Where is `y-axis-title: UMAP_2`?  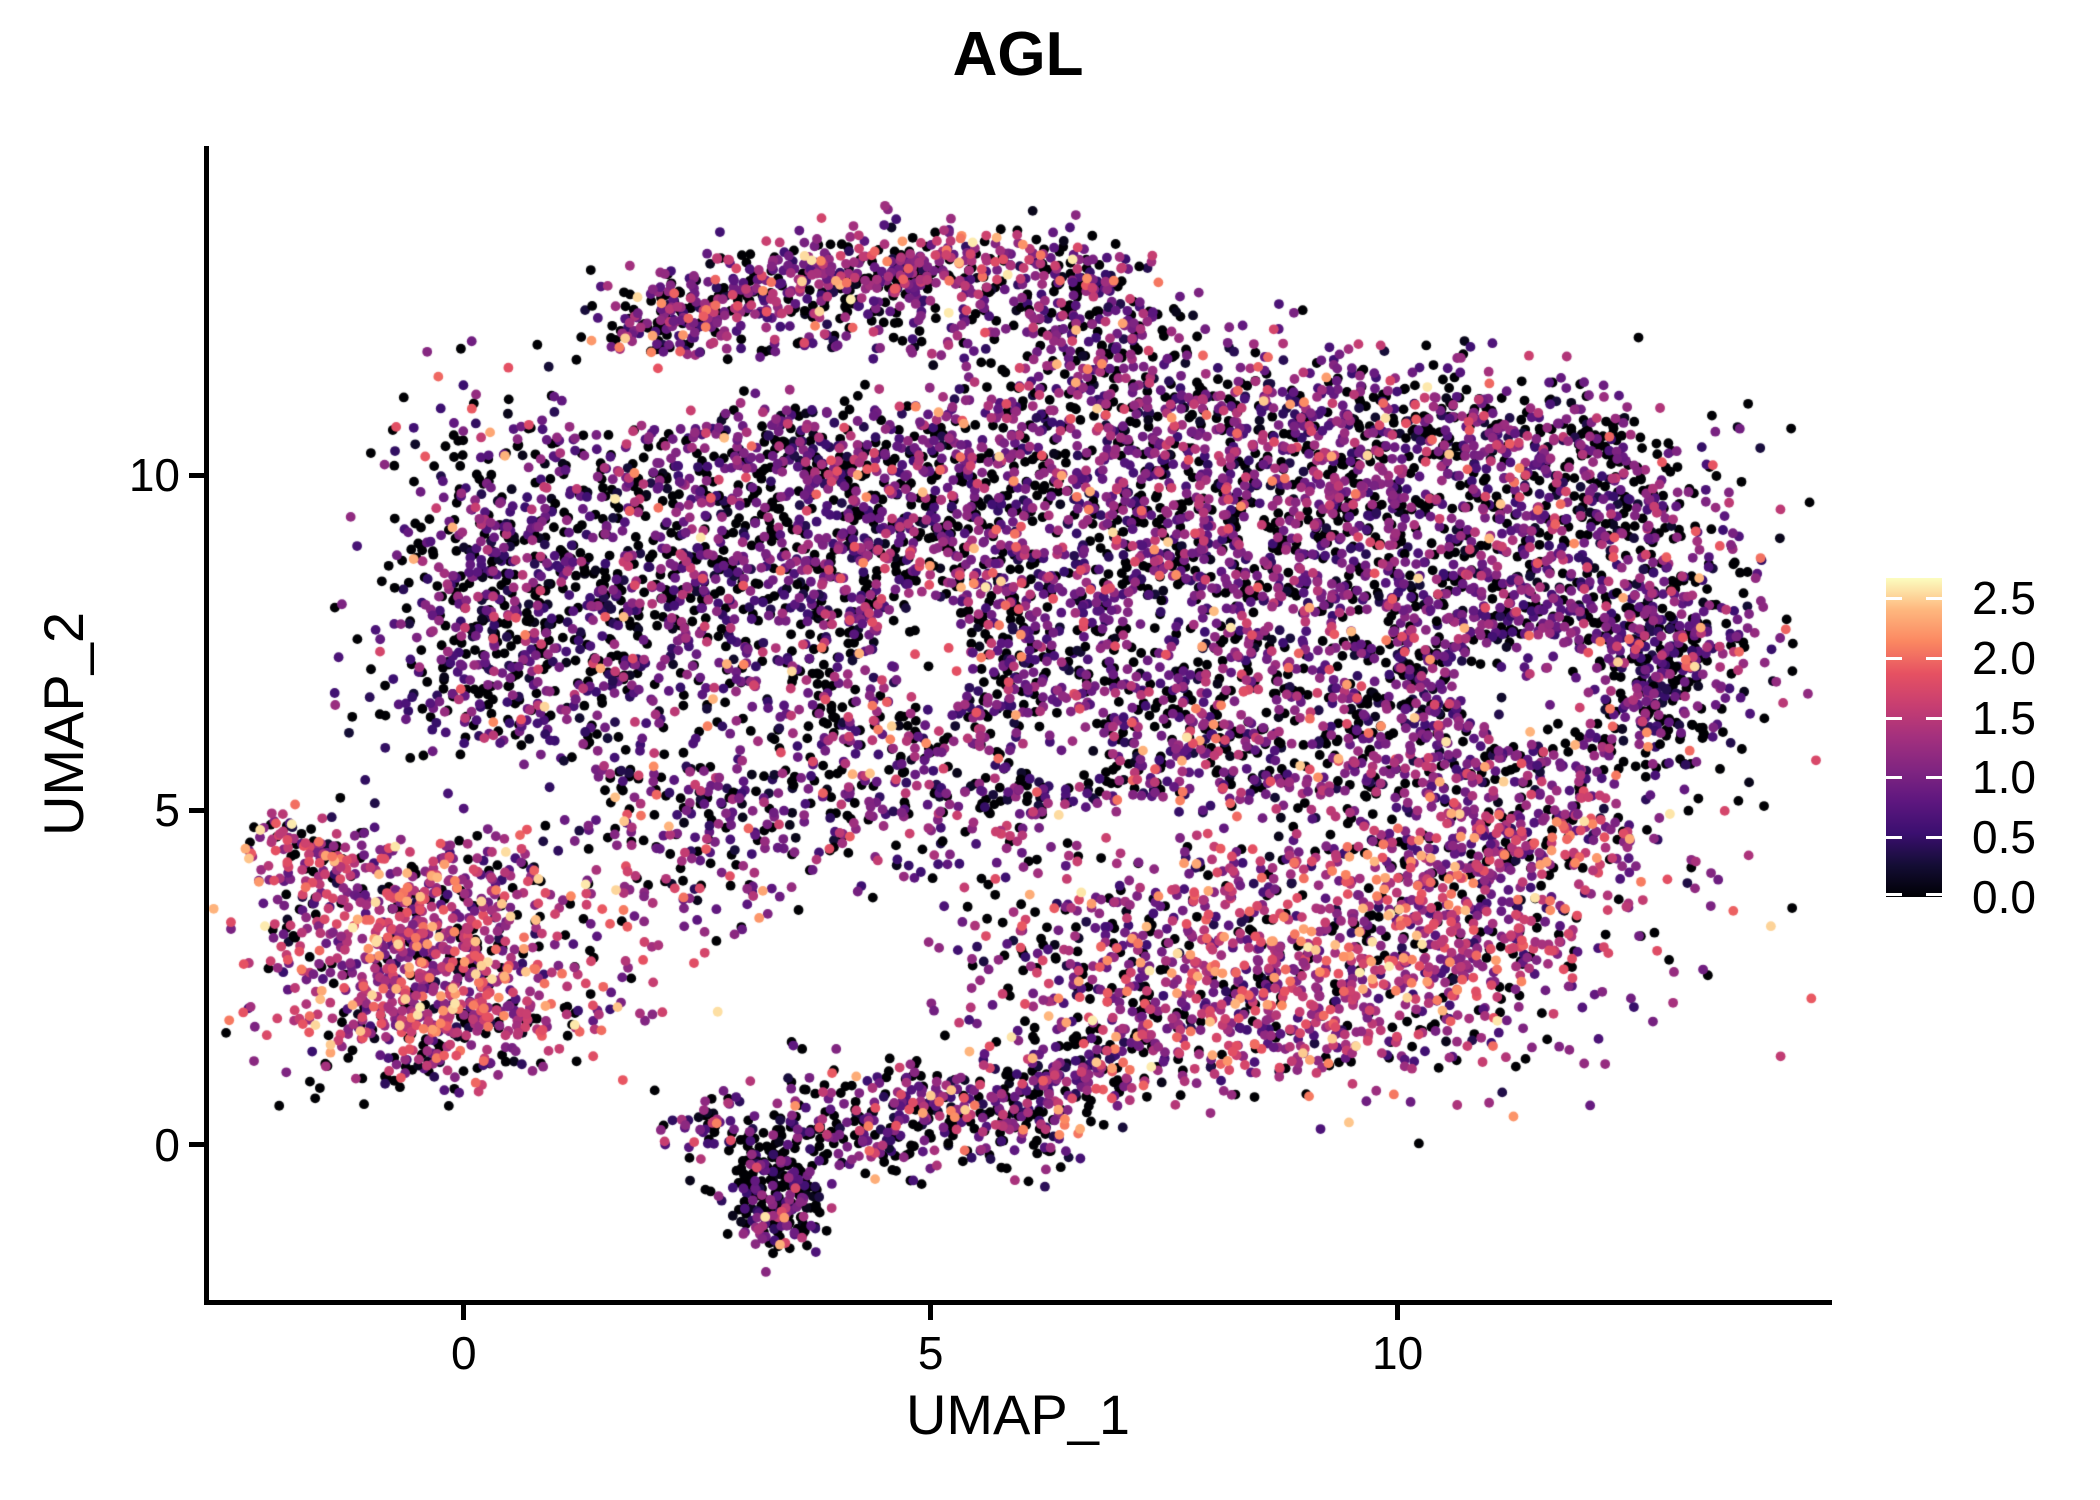 y-axis-title: UMAP_2 is located at coordinates (63, 724).